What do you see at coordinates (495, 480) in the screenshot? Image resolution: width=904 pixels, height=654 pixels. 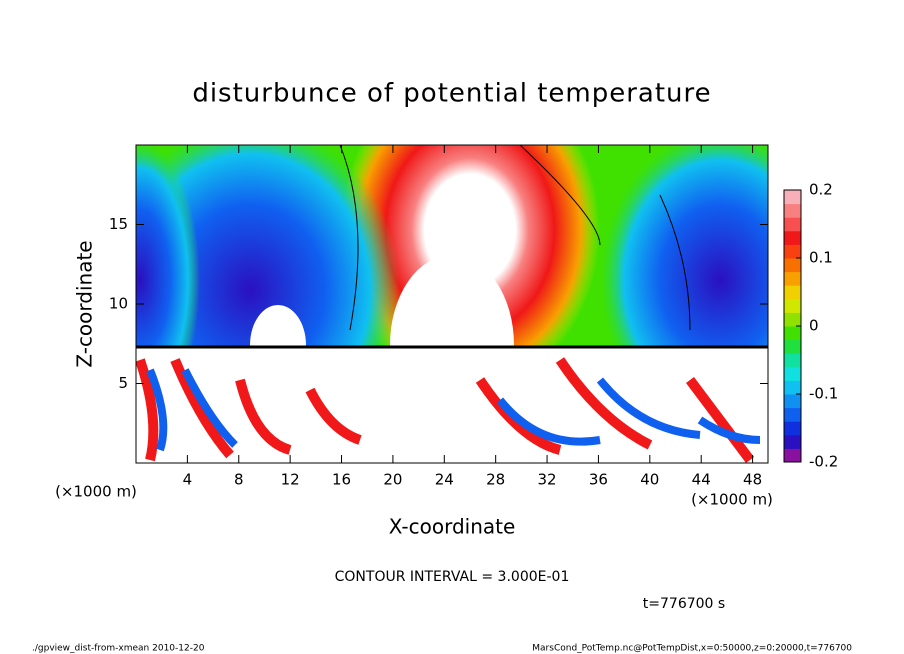 I see `x-tick-label: 28` at bounding box center [495, 480].